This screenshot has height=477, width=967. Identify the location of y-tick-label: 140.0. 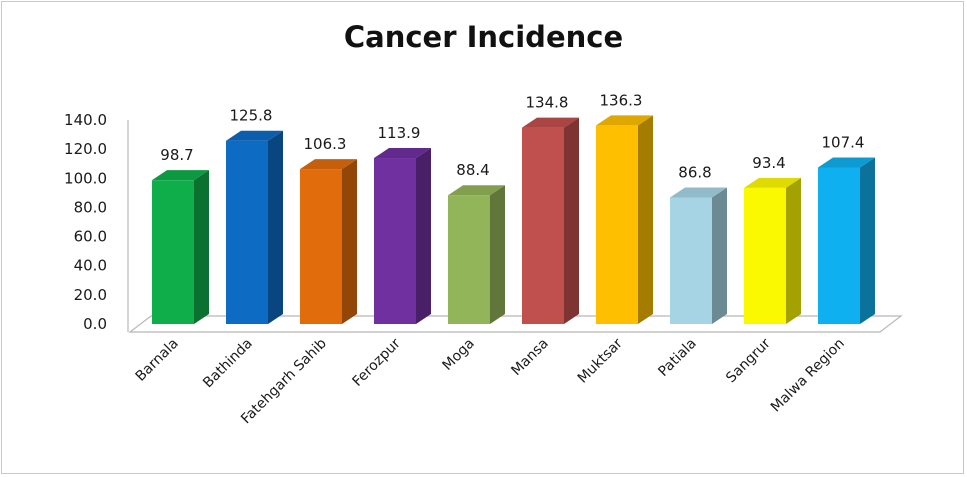
(85, 120).